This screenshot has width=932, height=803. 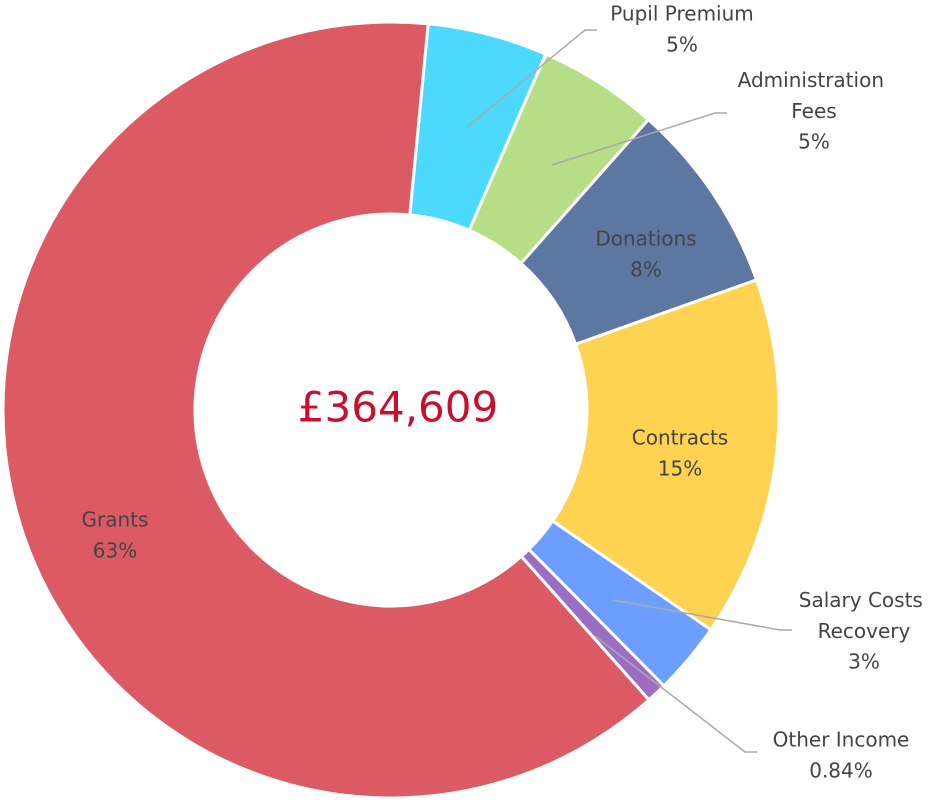 I want to click on value-label: 3%, so click(x=864, y=662).